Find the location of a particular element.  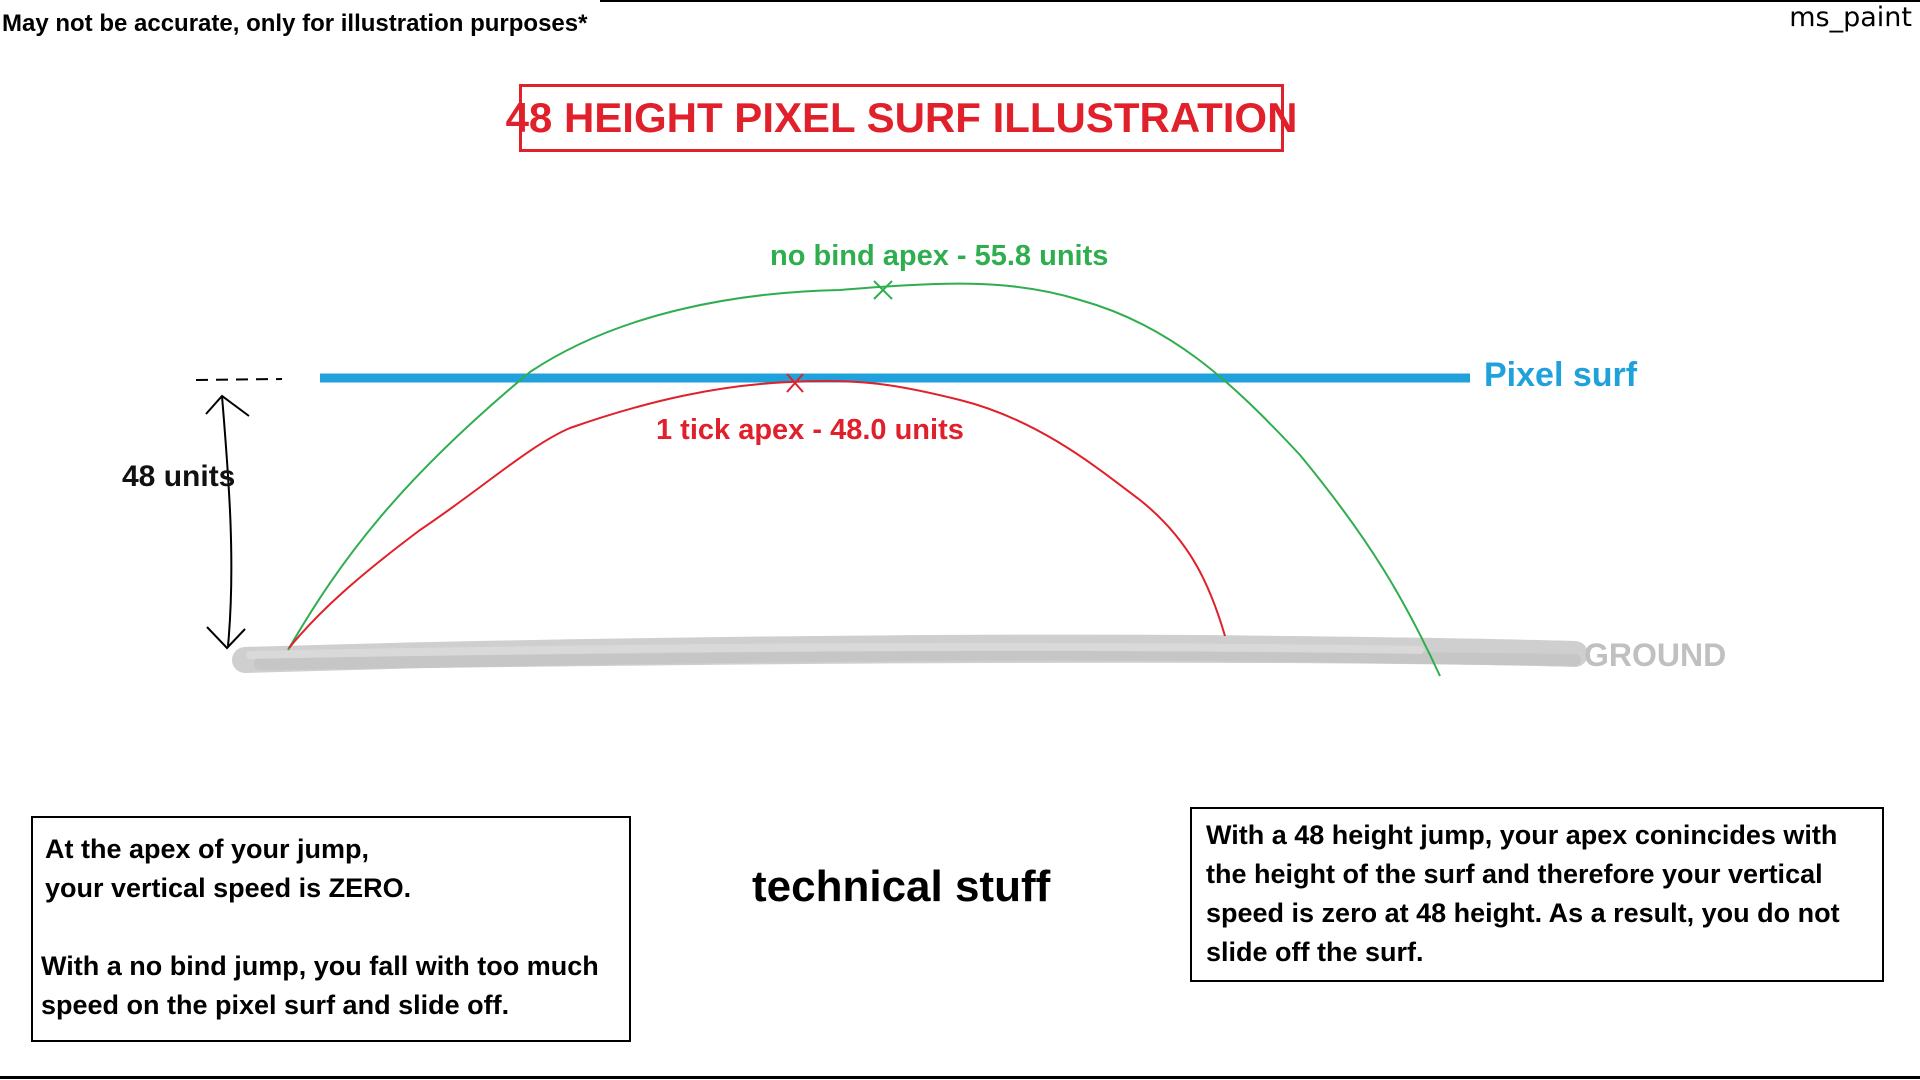

one-tick-apex-marker is located at coordinates (795, 383).